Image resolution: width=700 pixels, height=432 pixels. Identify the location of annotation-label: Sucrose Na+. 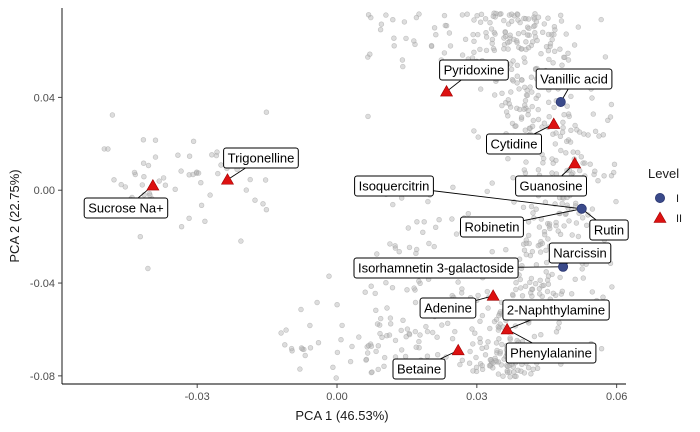
(126, 208).